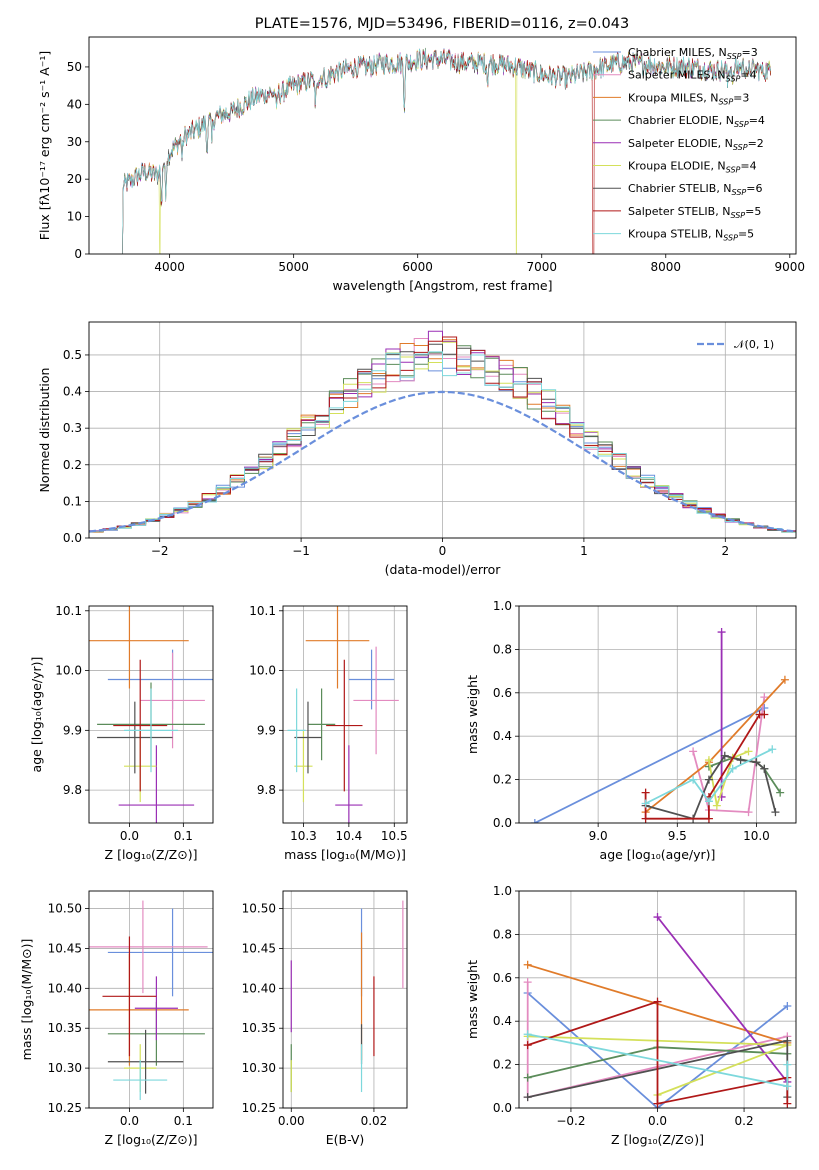  Describe the element at coordinates (669, 75) in the screenshot. I see `legend-name: Salpeter MILES` at that location.